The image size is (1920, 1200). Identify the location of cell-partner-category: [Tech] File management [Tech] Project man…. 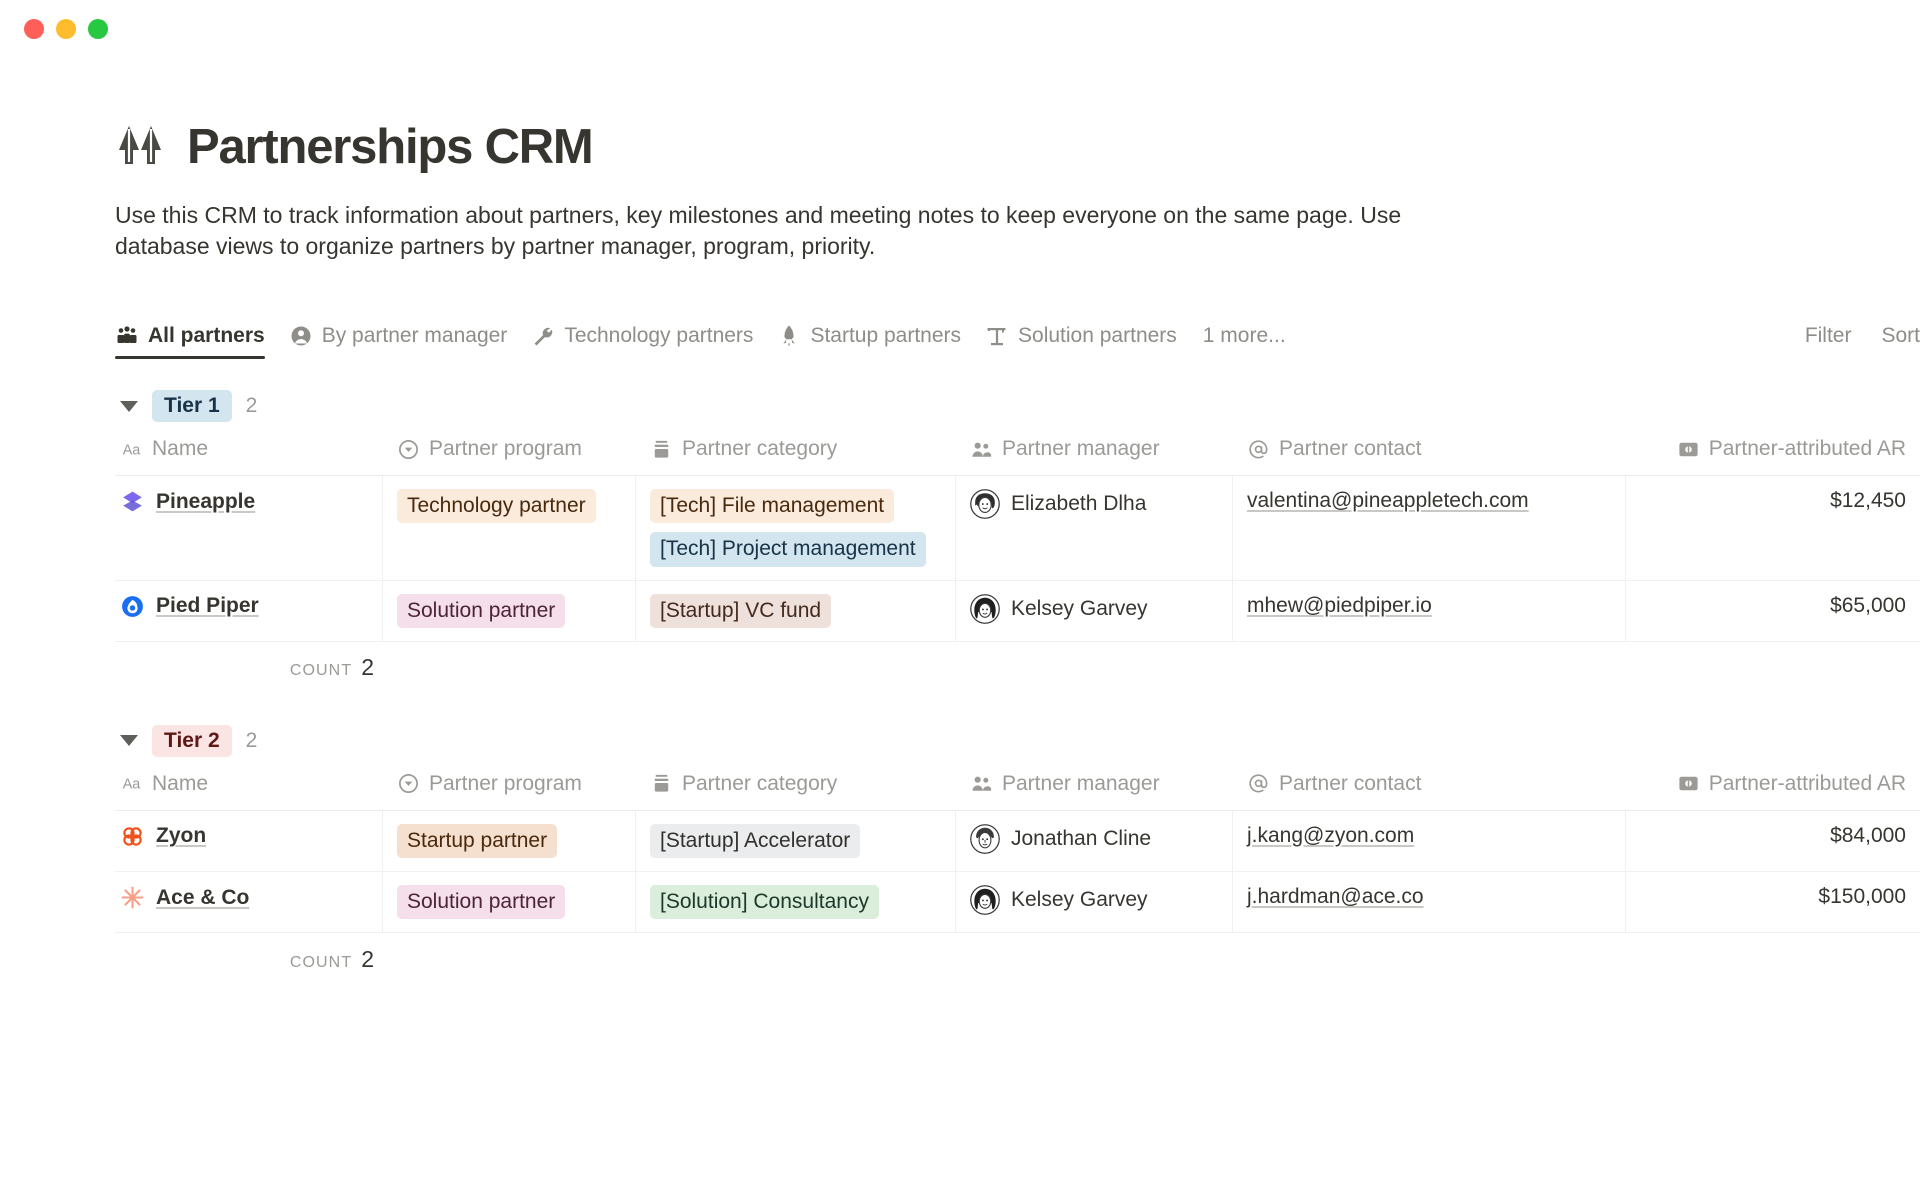
(796, 528).